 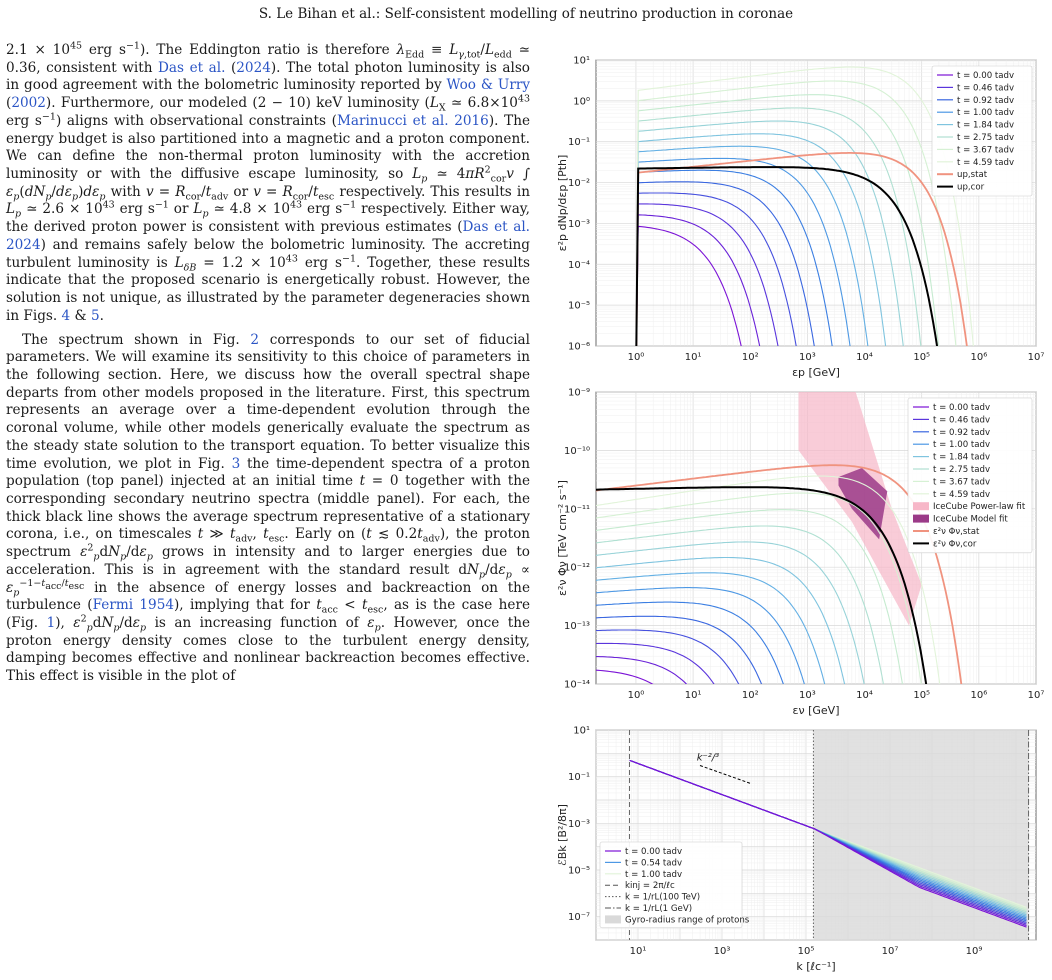 I want to click on y-axis-label: ε²p dNp/dεp [Pth], so click(x=562, y=203).